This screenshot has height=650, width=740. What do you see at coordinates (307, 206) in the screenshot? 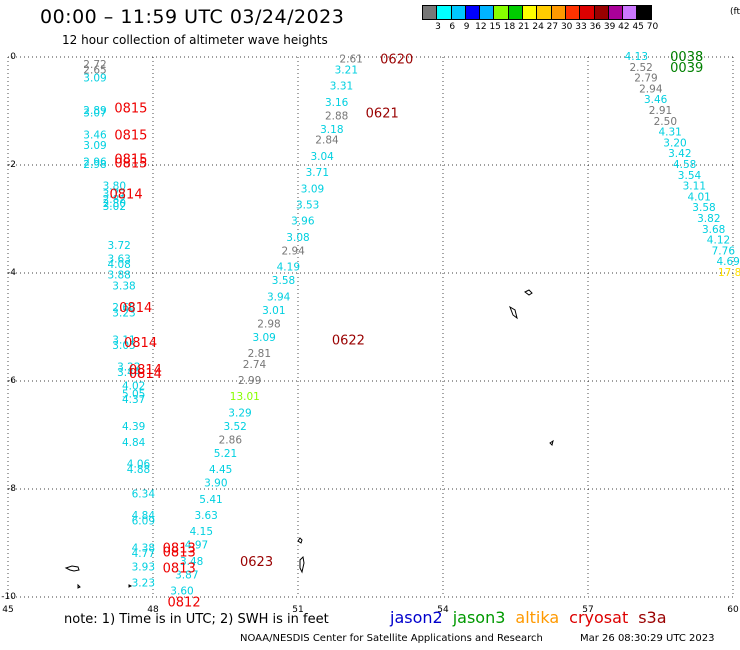
I see `wave-height-value: 3.53` at bounding box center [307, 206].